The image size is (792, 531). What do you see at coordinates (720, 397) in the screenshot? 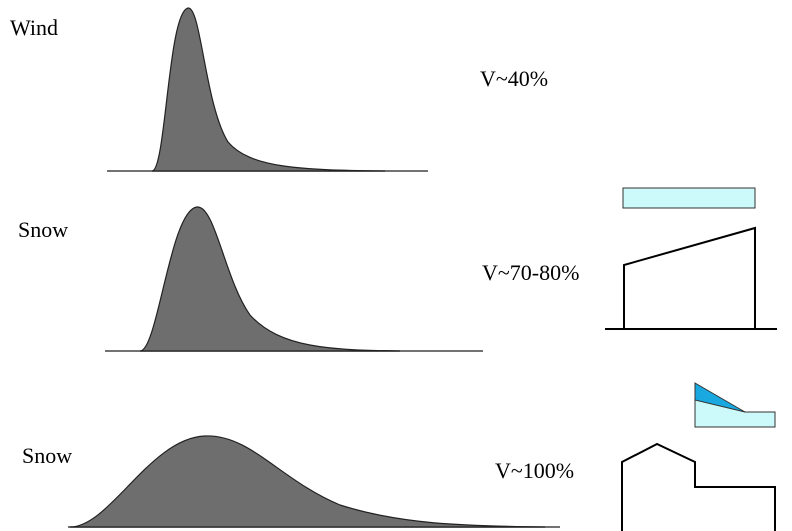
I see `snow-drift-peak` at bounding box center [720, 397].